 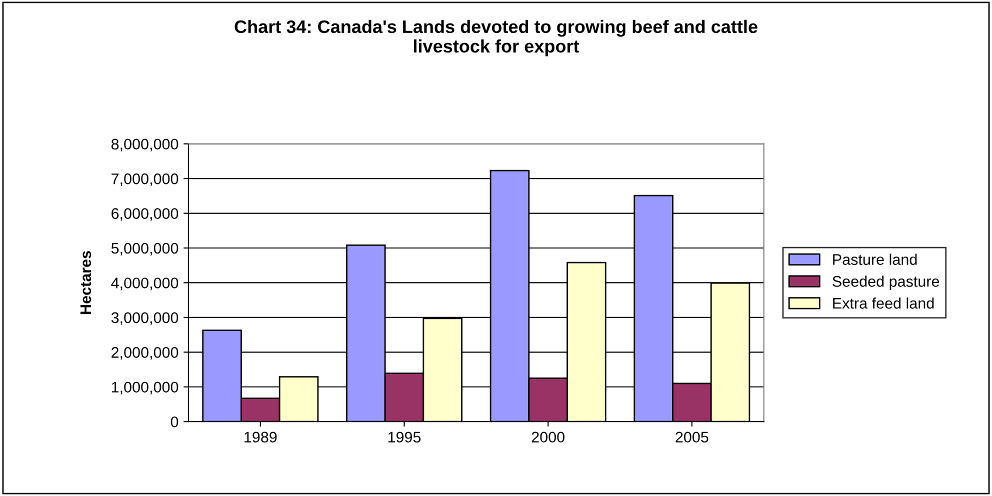 What do you see at coordinates (260, 437) in the screenshot?
I see `x-tick-label: 1989` at bounding box center [260, 437].